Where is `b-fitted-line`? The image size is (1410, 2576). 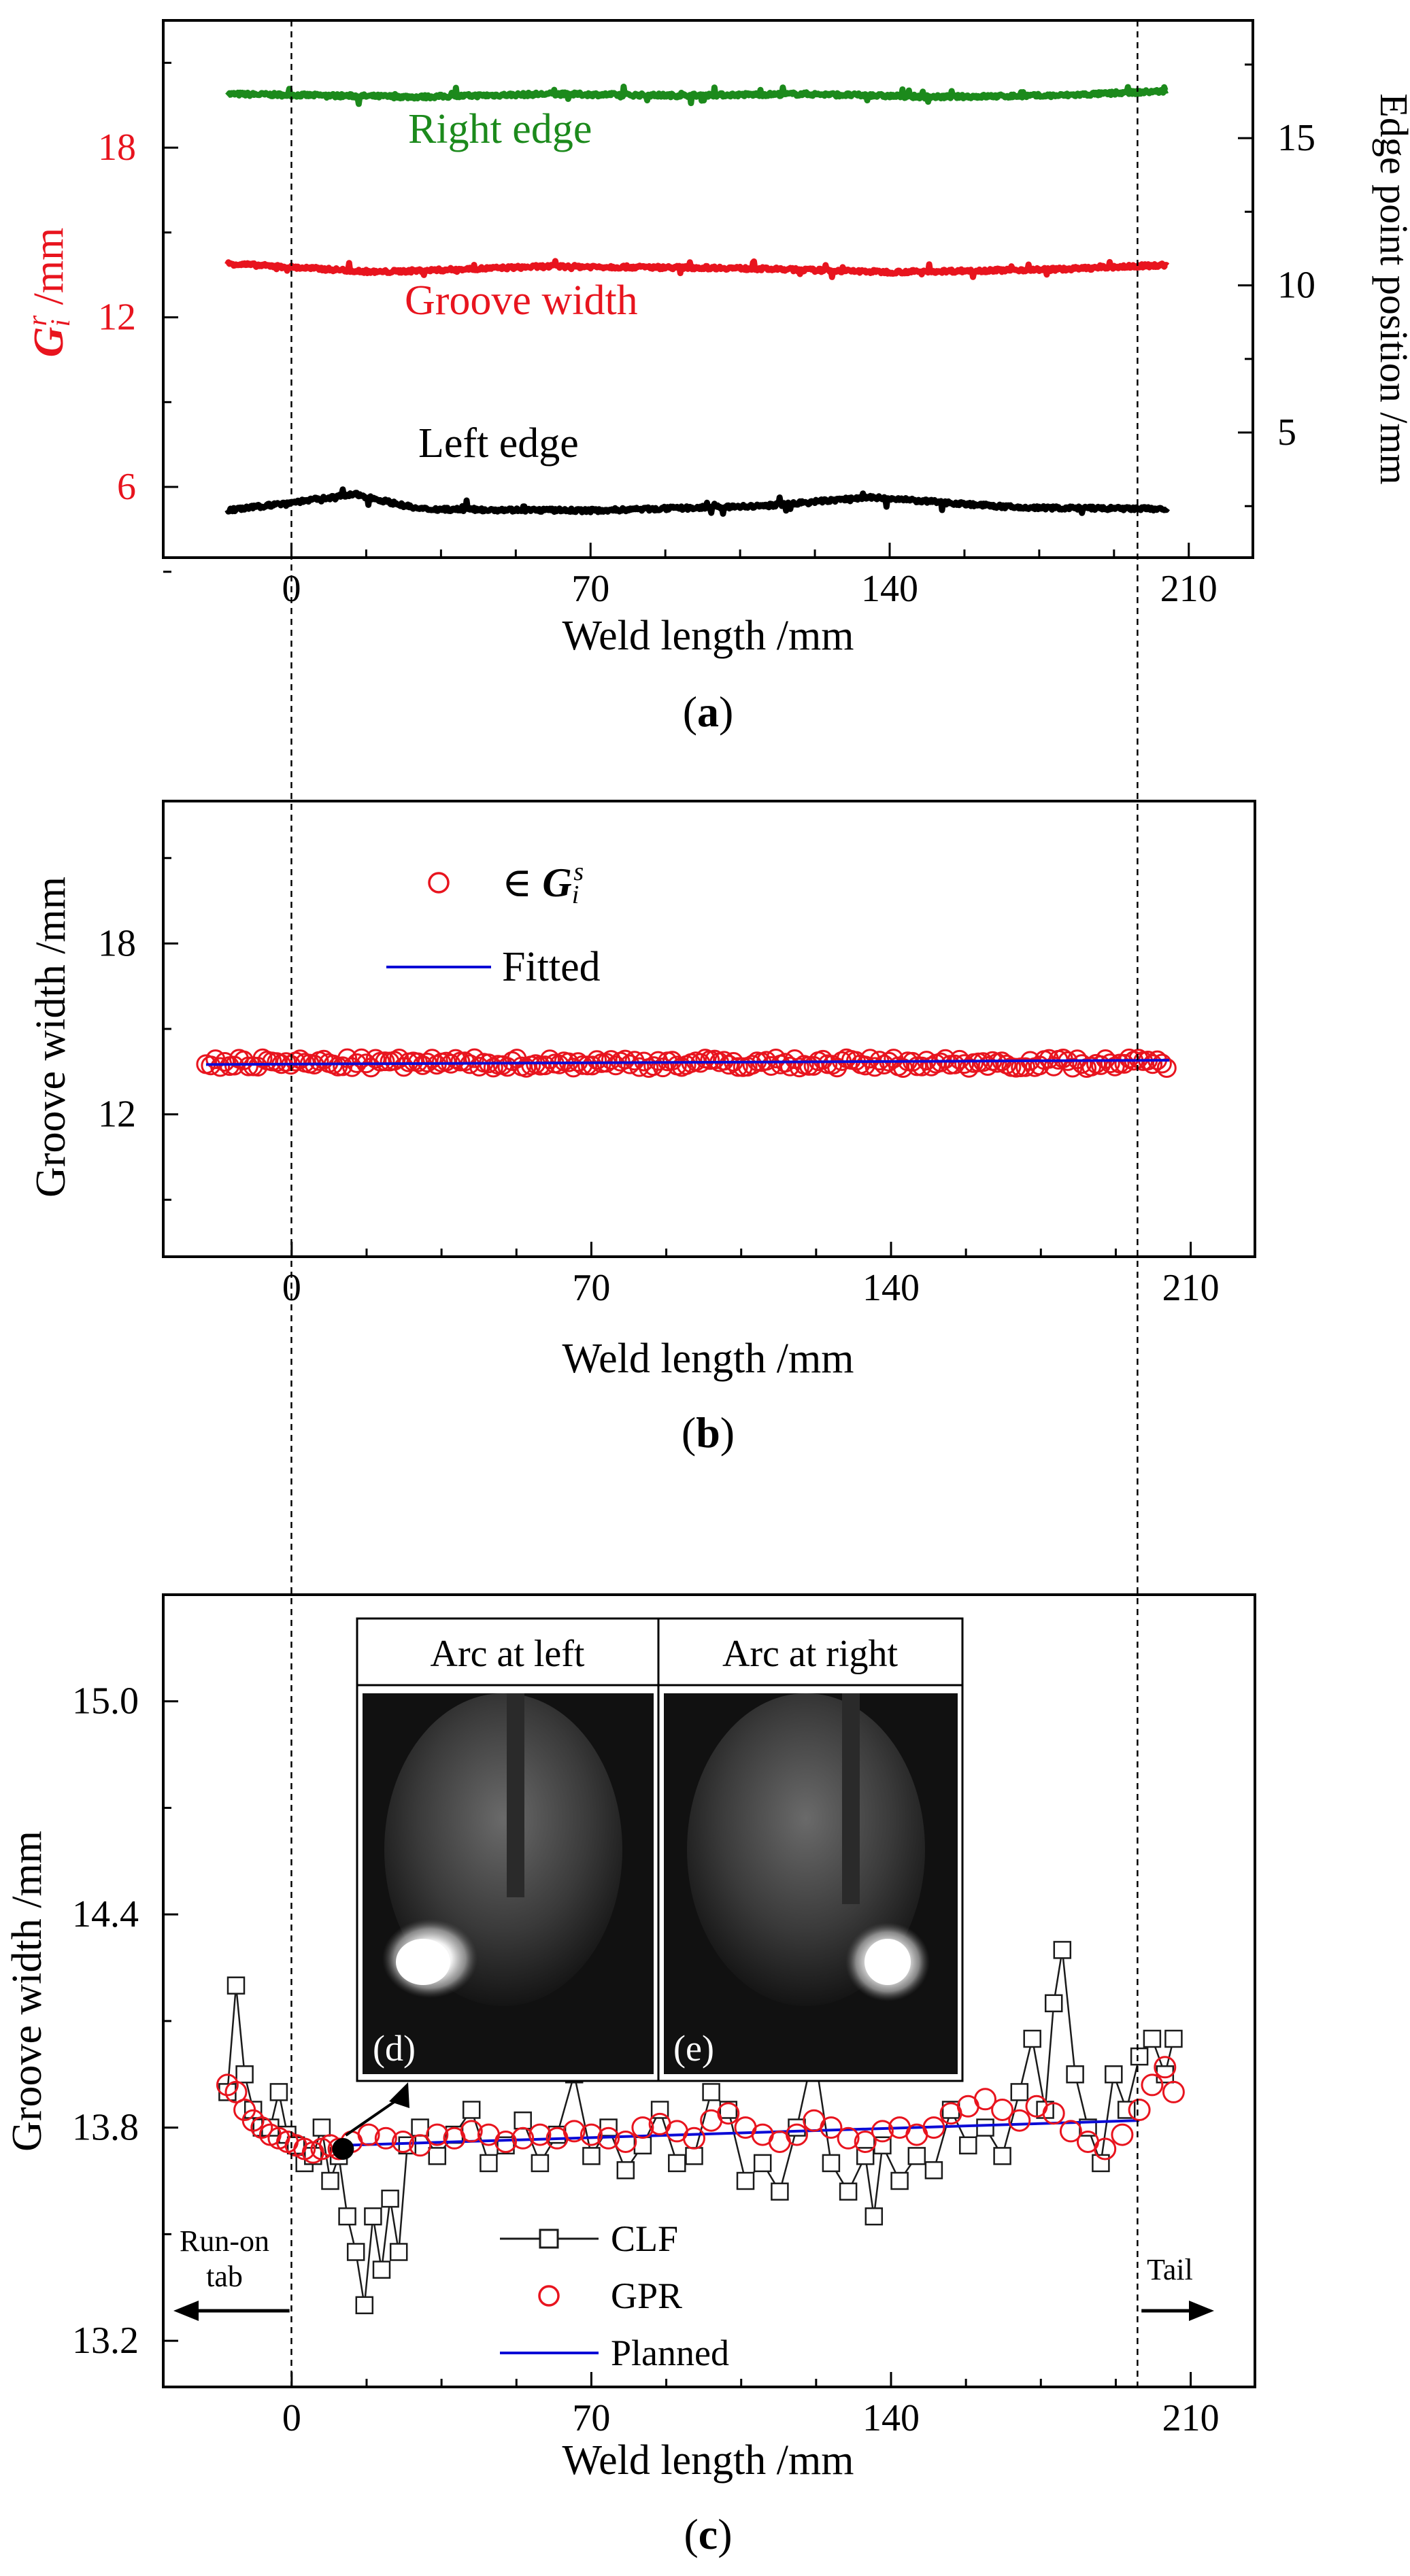 b-fitted-line is located at coordinates (687, 1062).